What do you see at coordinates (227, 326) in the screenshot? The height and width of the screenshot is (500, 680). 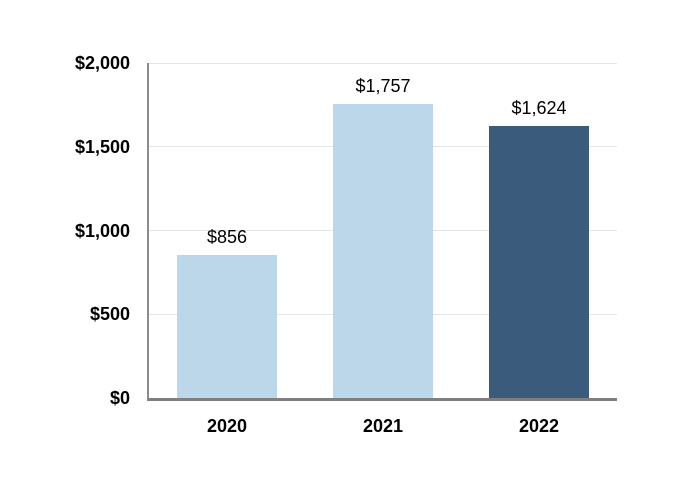 I see `bar-2020` at bounding box center [227, 326].